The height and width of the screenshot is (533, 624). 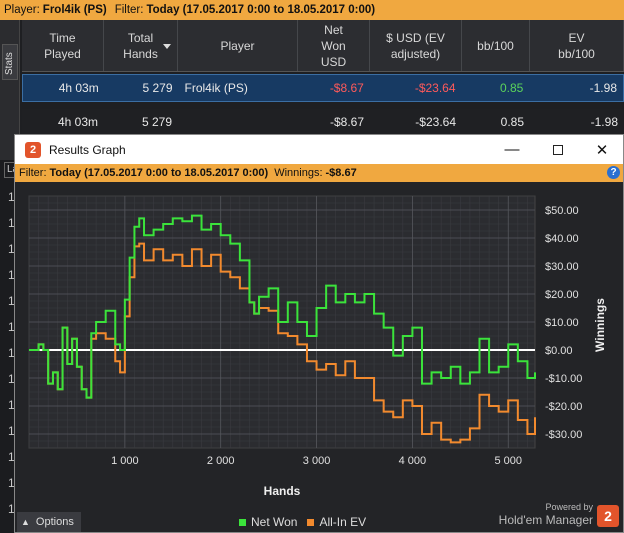 What do you see at coordinates (577, 45) in the screenshot?
I see `column-header-7: EV bb/100` at bounding box center [577, 45].